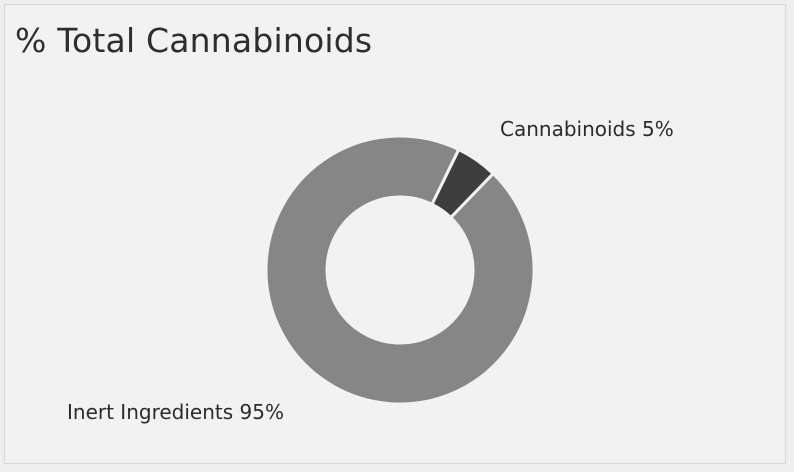 The width and height of the screenshot is (794, 472). What do you see at coordinates (194, 40) in the screenshot?
I see `chart-title: % Total Cannabinoids` at bounding box center [194, 40].